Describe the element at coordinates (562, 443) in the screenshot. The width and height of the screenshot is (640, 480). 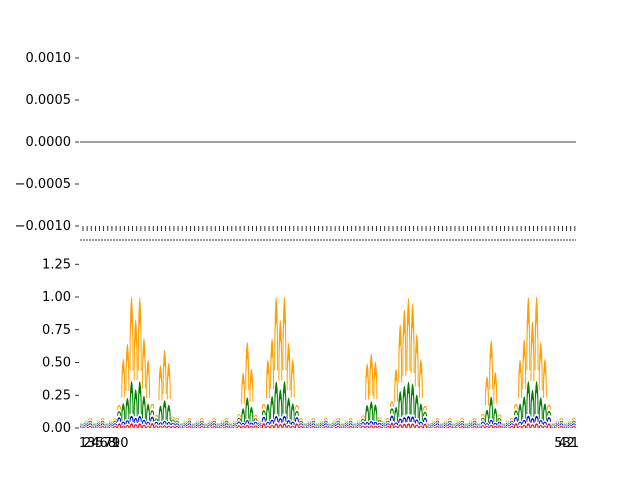
I see `bottom-x-tick-label: 4` at that location.